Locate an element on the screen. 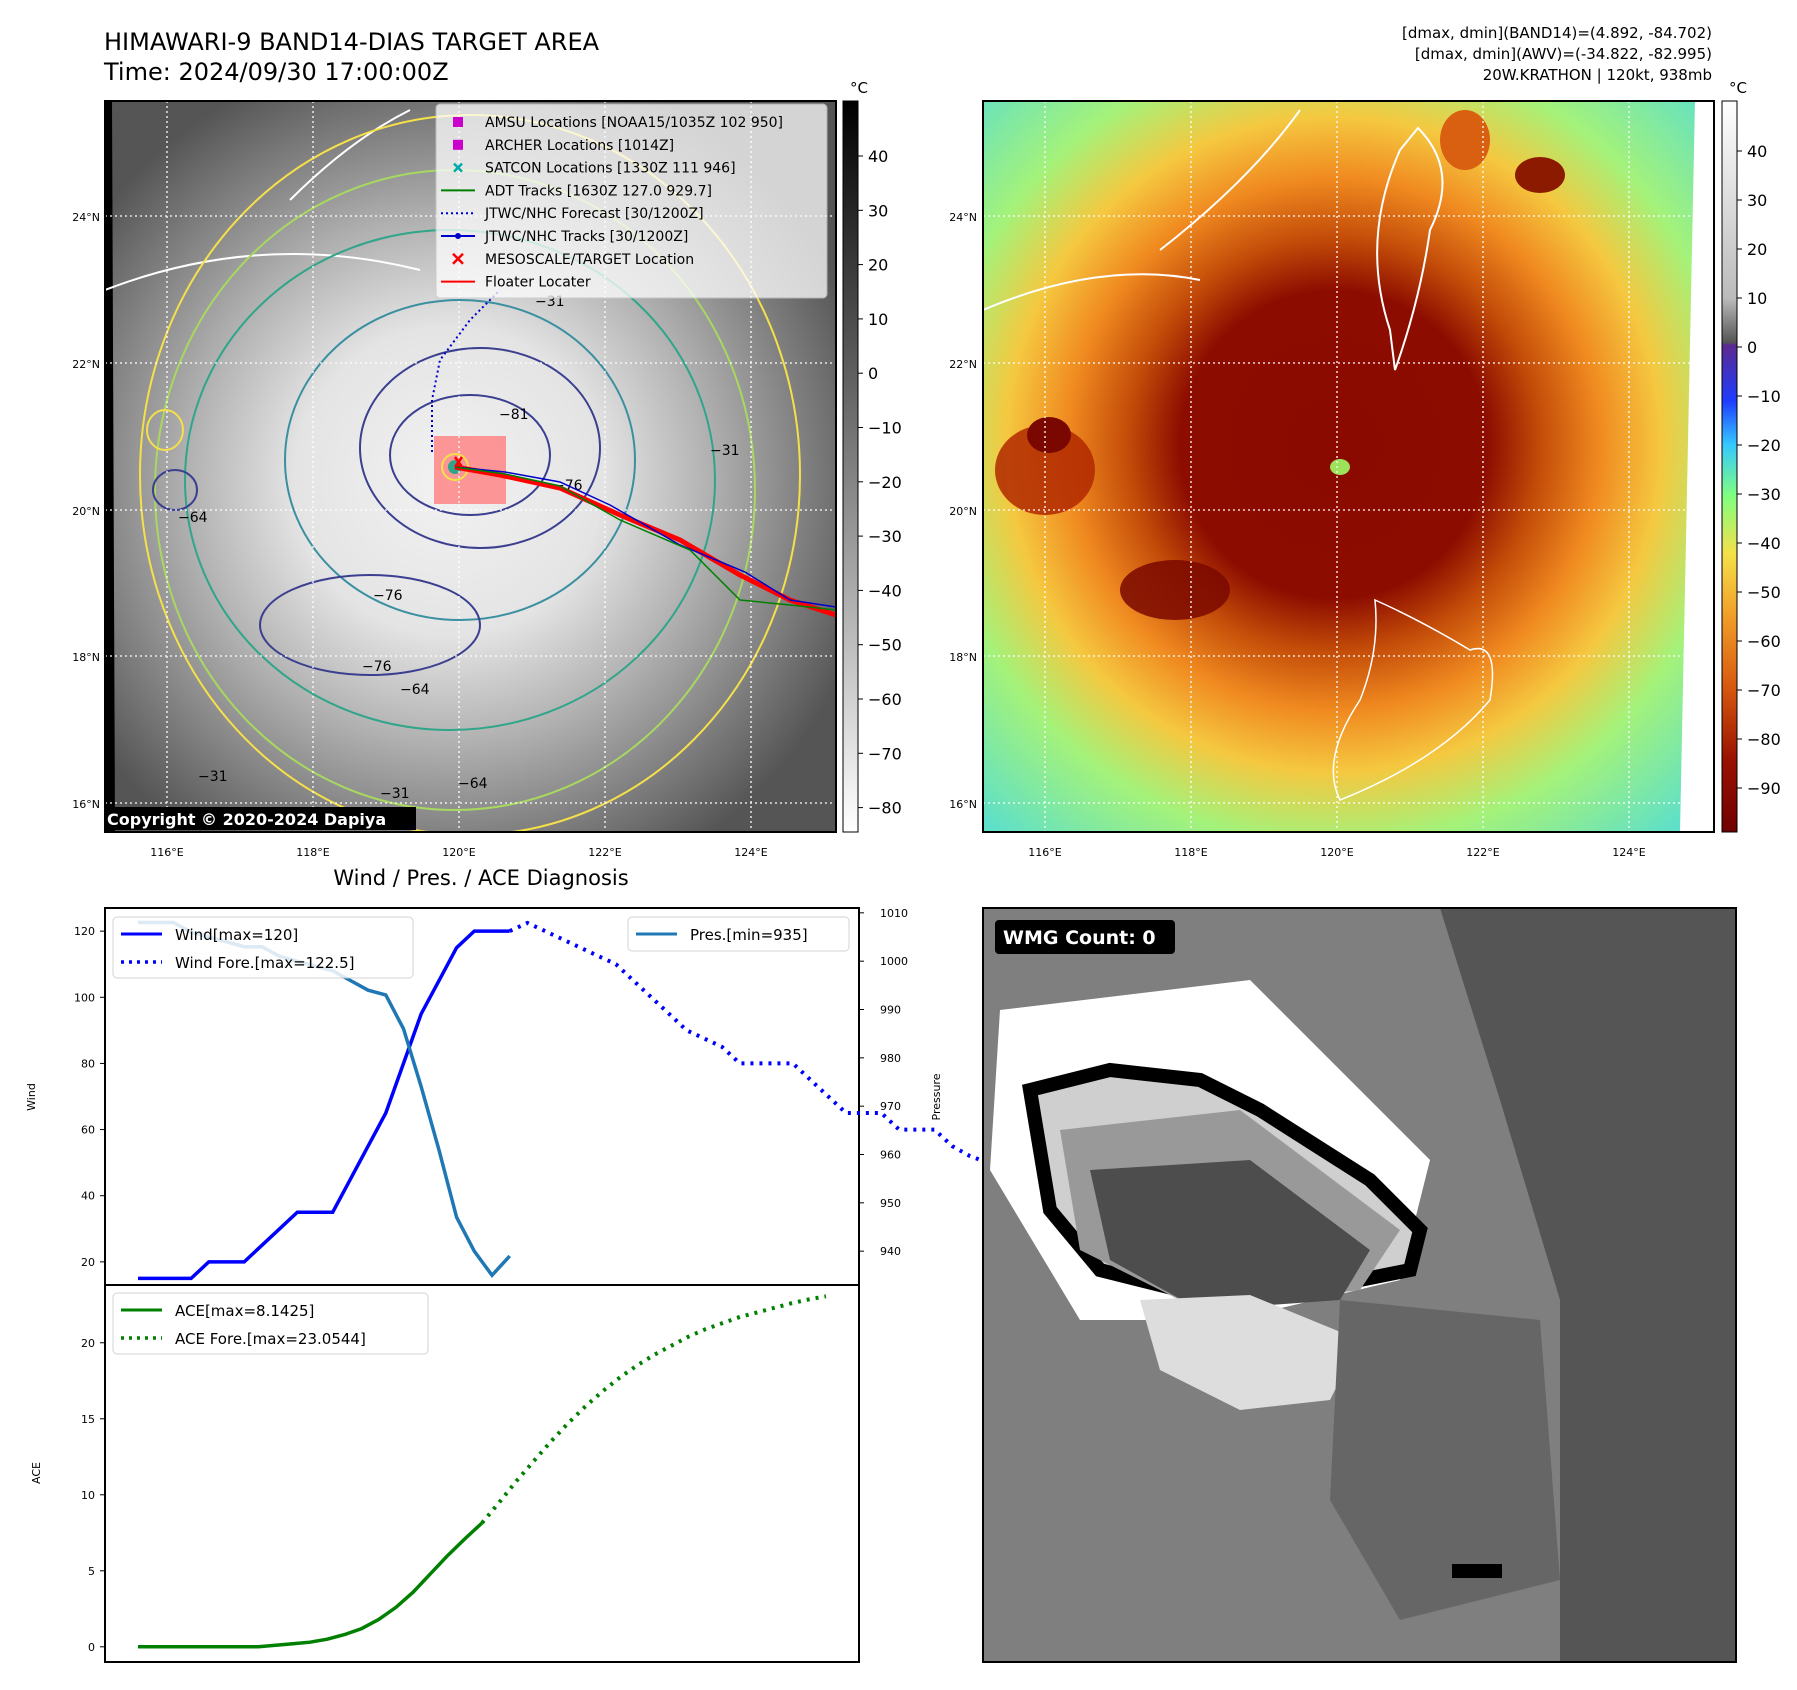 The height and width of the screenshot is (1690, 1797). contour-label-7: −31 is located at coordinates (213, 777).